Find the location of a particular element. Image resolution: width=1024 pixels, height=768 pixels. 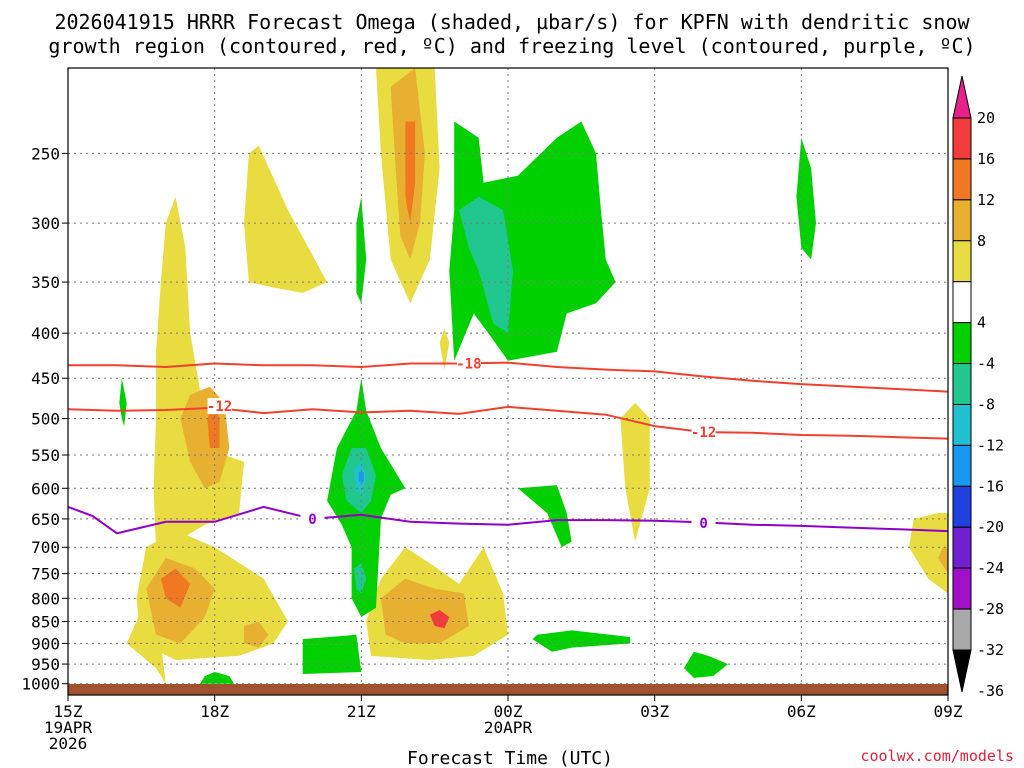

omega-region-orange-right-edge is located at coordinates (943, 560).